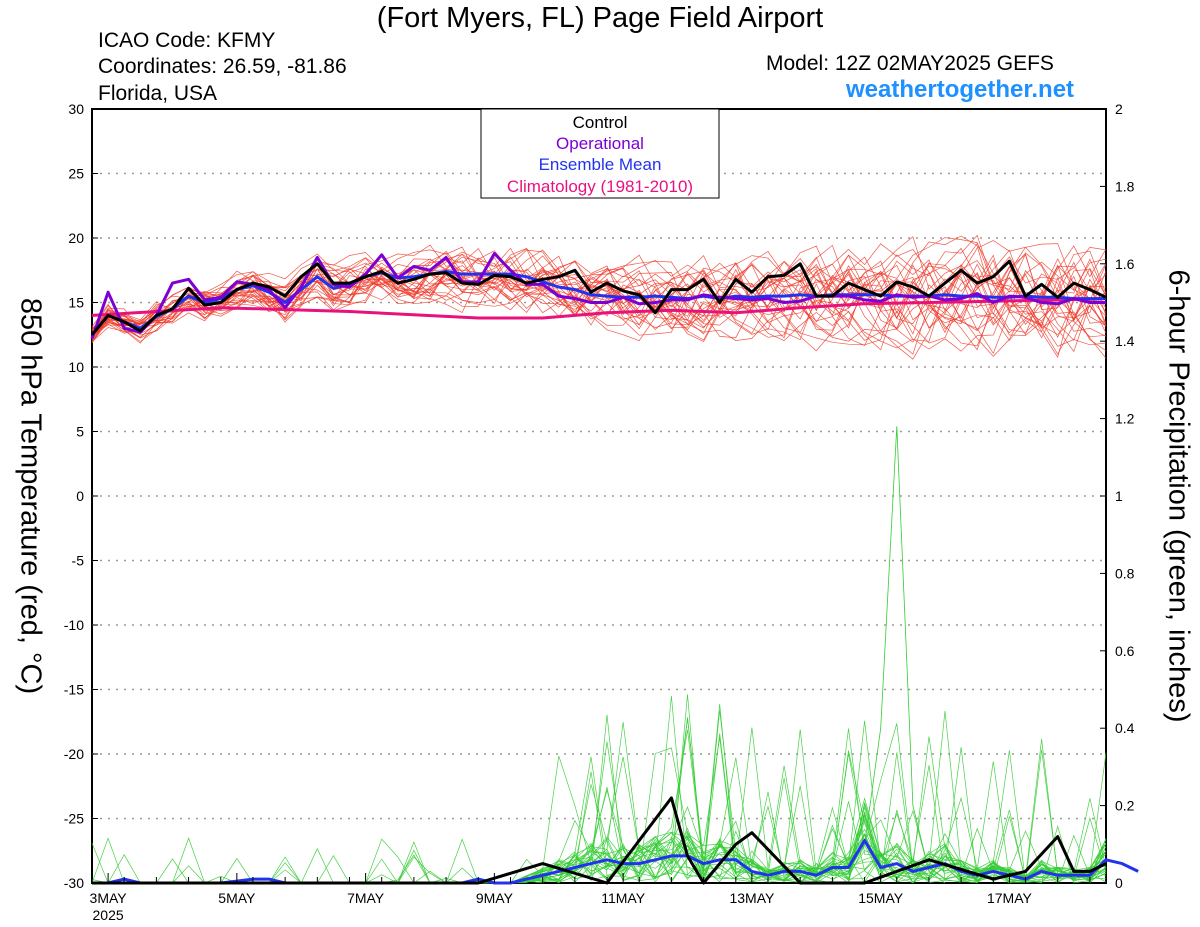 The height and width of the screenshot is (927, 1200). Describe the element at coordinates (366, 898) in the screenshot. I see `x-tick-label: 7MAY` at that location.